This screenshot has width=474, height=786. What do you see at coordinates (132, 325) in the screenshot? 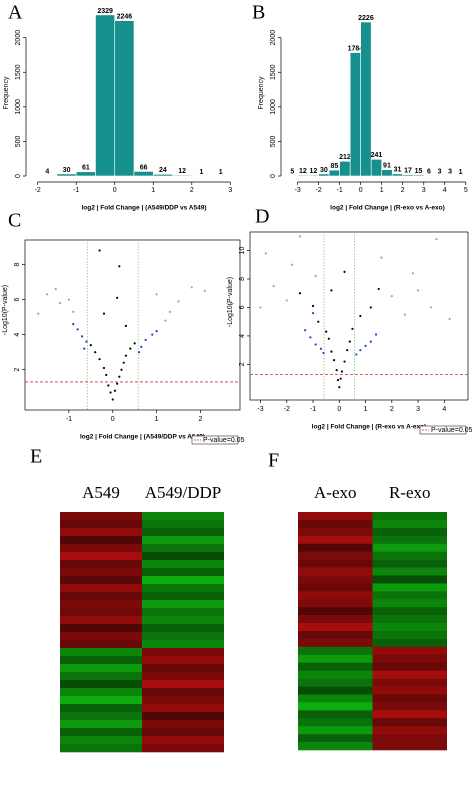
I see `plot-box` at bounding box center [132, 325].